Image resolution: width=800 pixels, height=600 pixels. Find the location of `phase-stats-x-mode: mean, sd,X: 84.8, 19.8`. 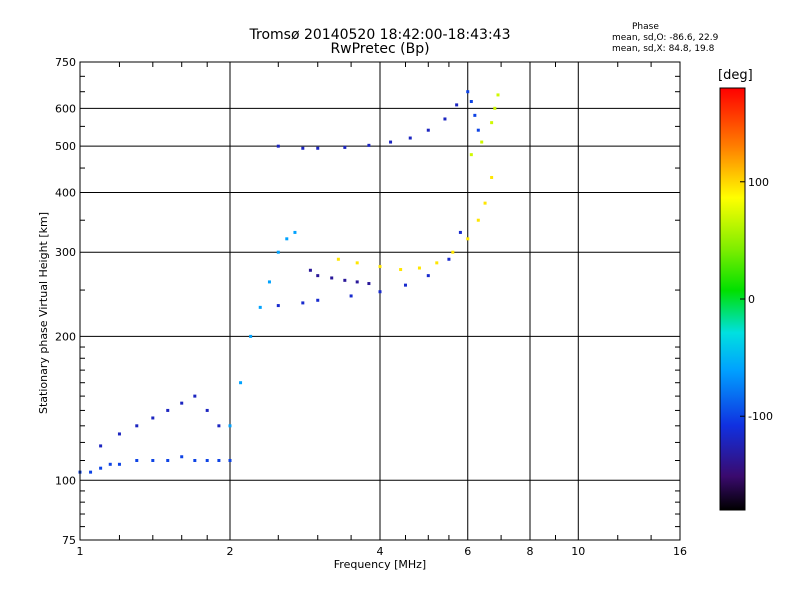

phase-stats-x-mode: mean, sd,X: 84.8, 19.8 is located at coordinates (663, 49).